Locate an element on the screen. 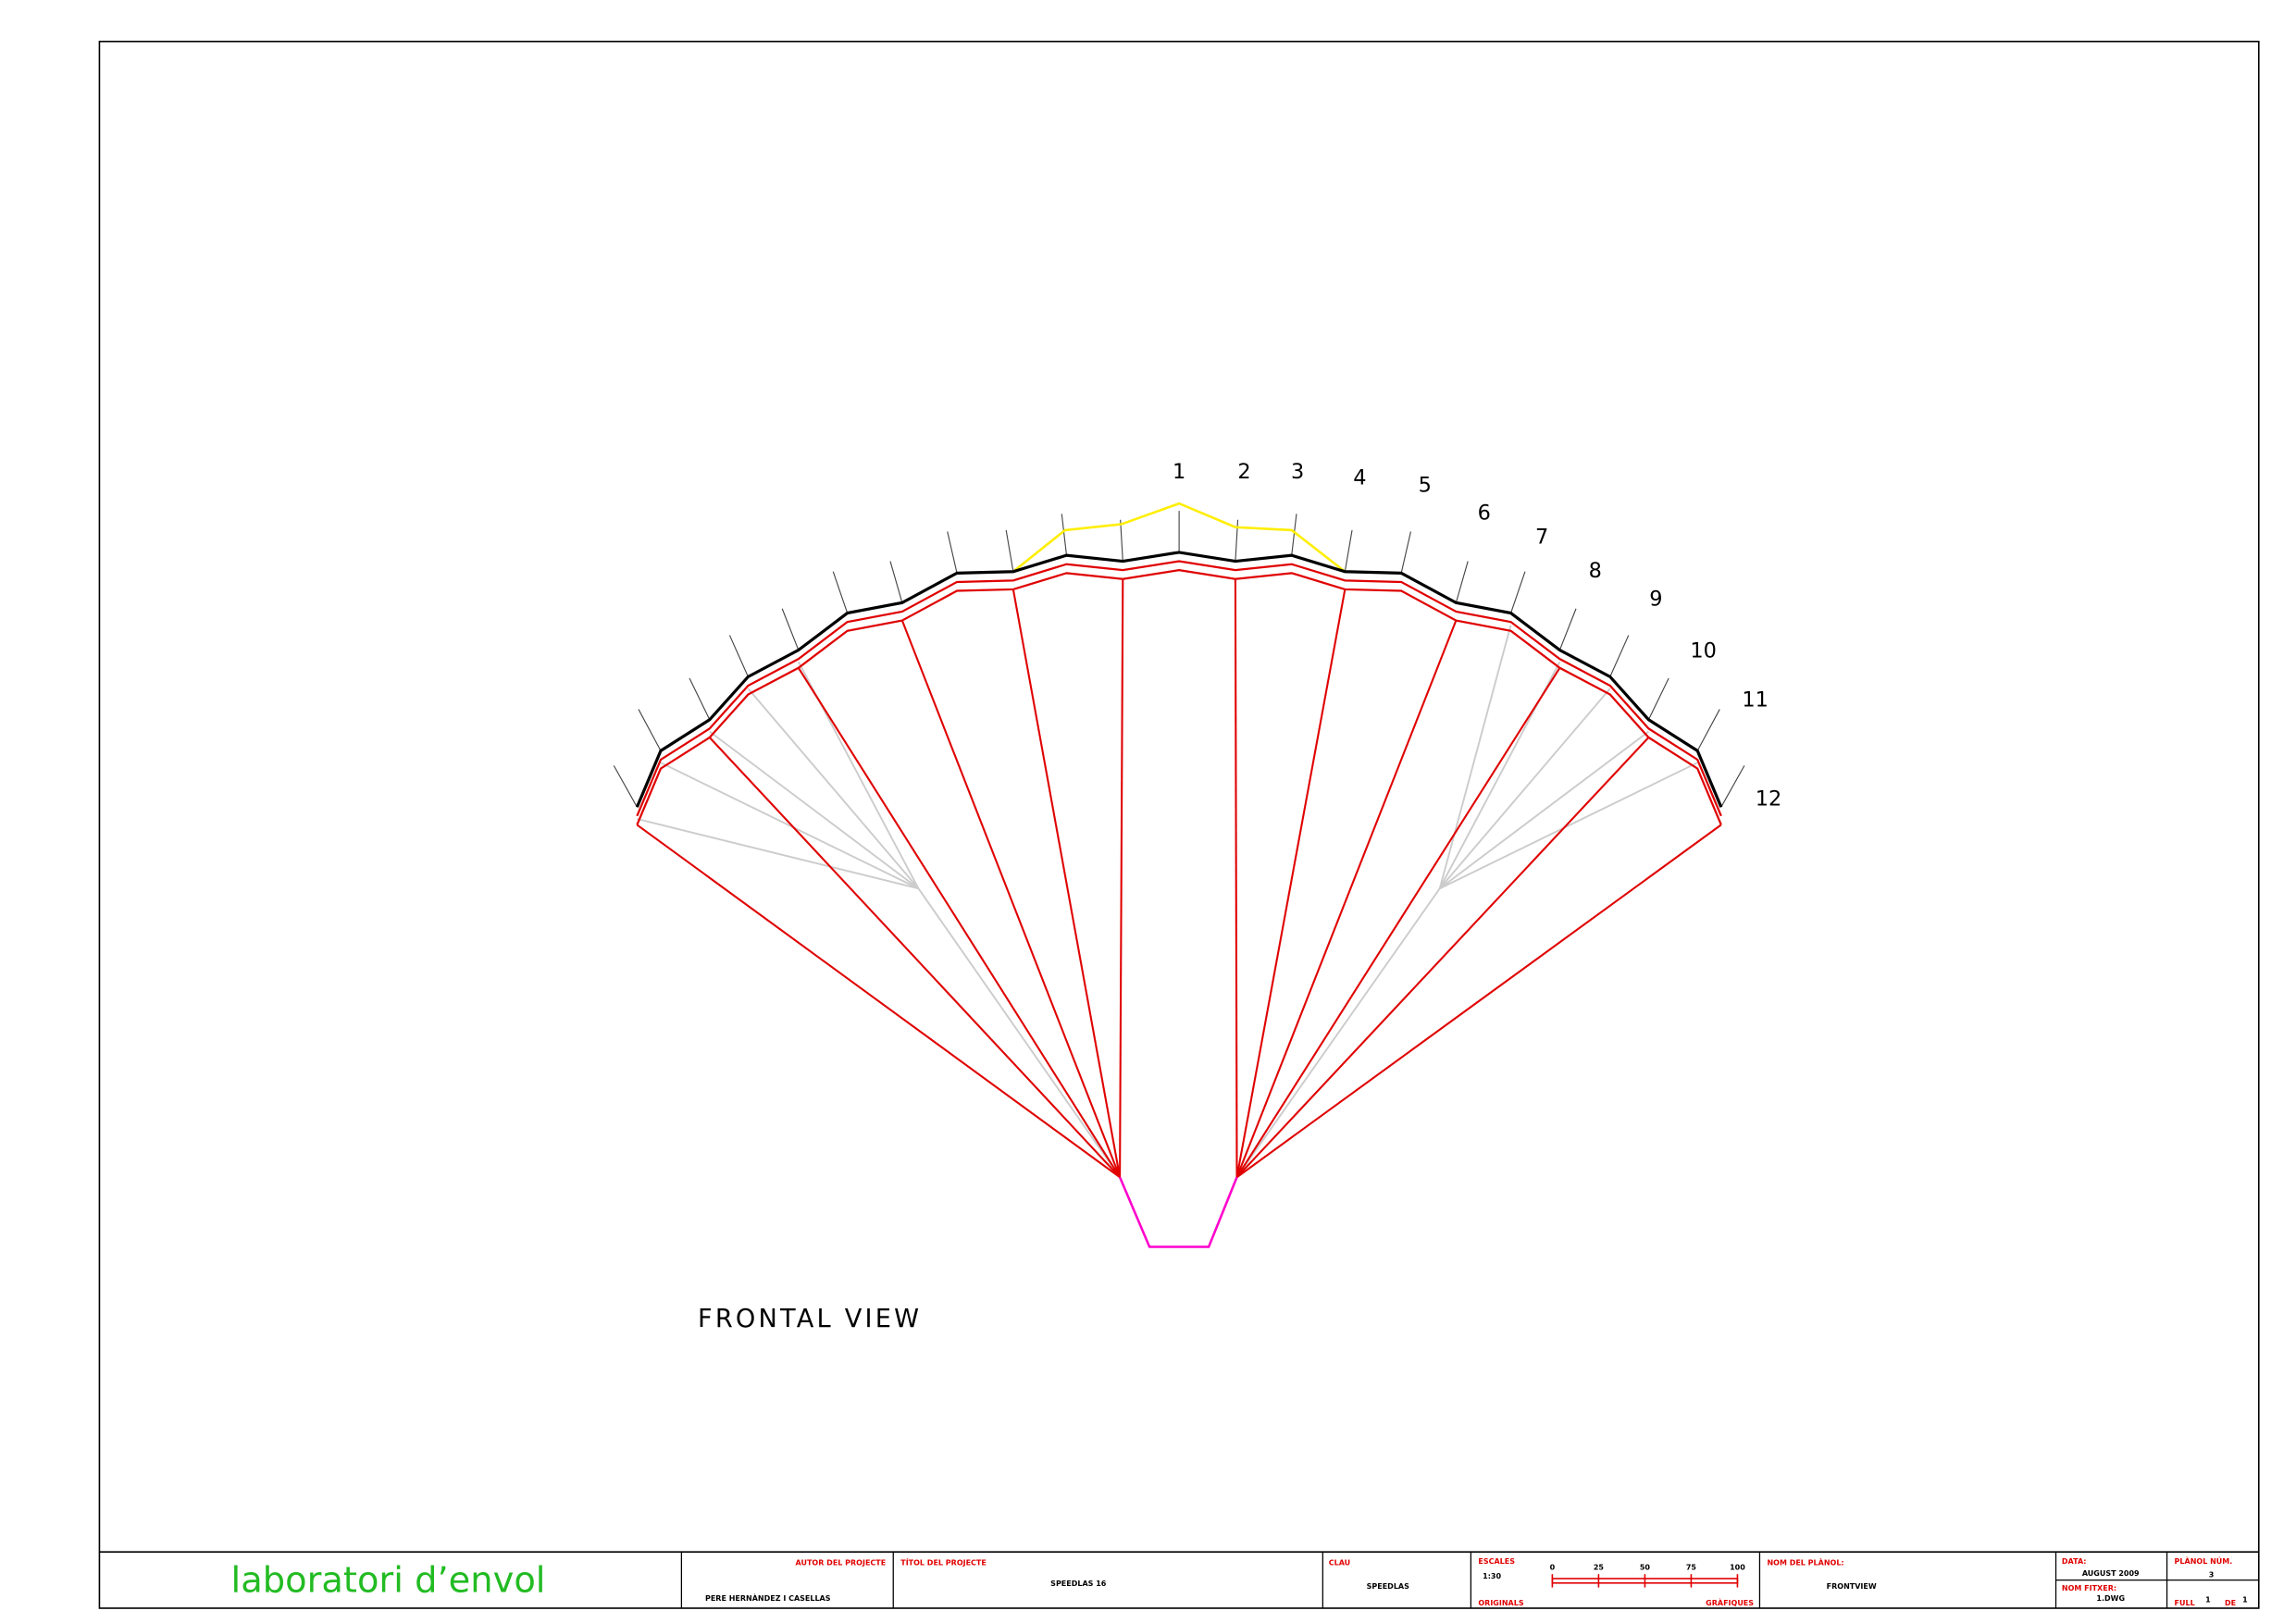  value: SPEEDLAS is located at coordinates (1388, 1586).